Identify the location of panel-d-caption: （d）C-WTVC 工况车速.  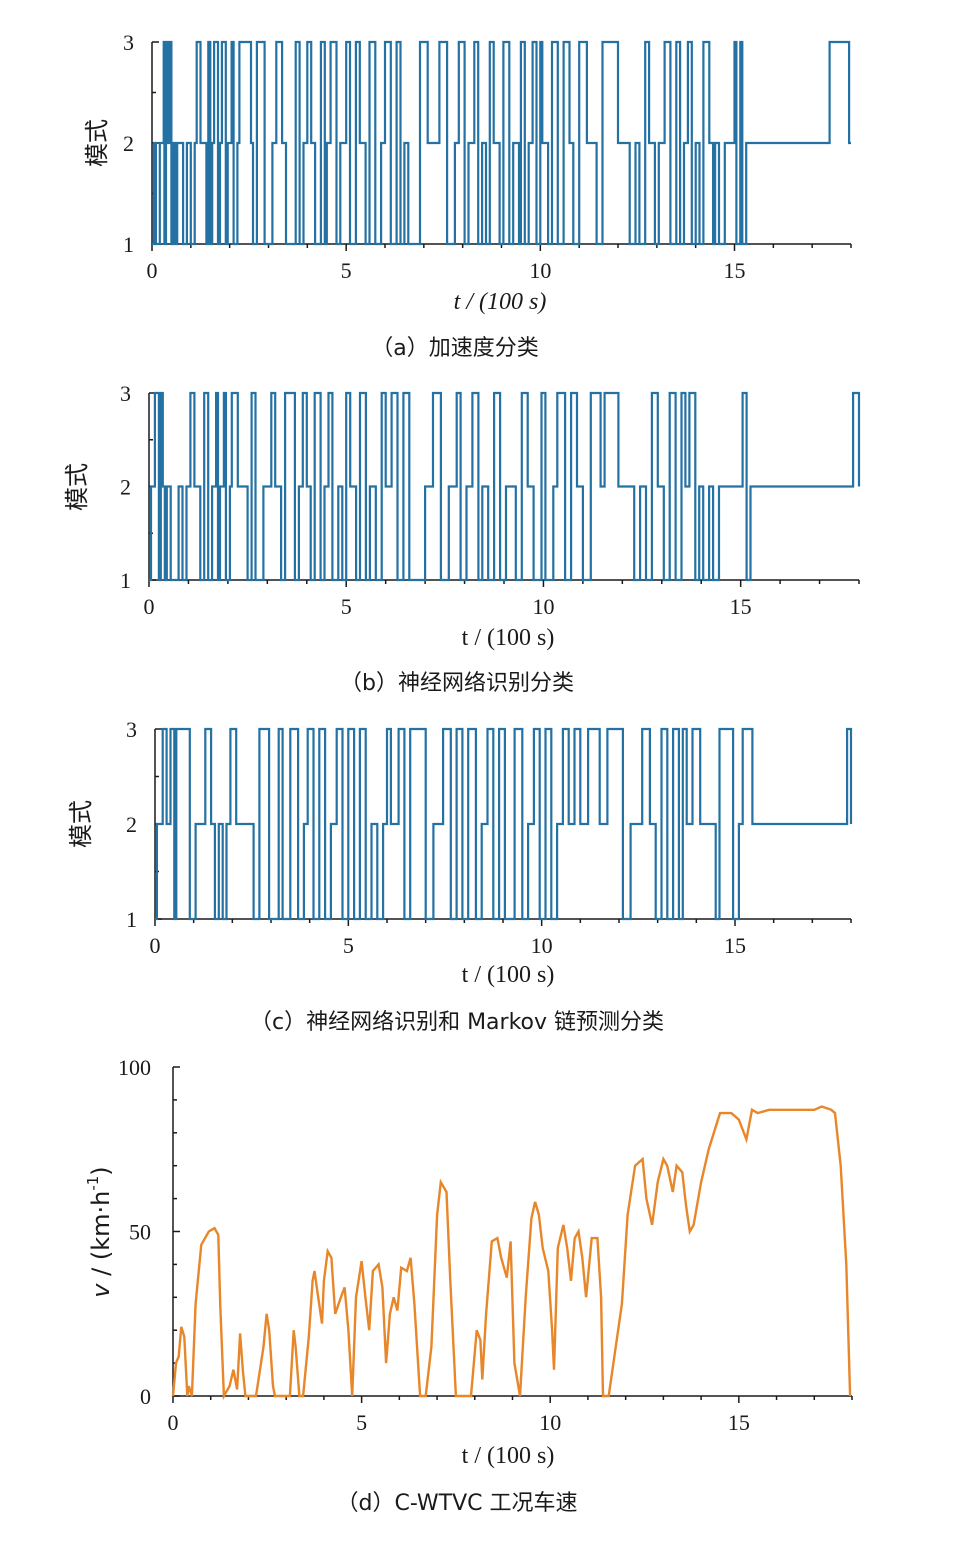
(457, 1503).